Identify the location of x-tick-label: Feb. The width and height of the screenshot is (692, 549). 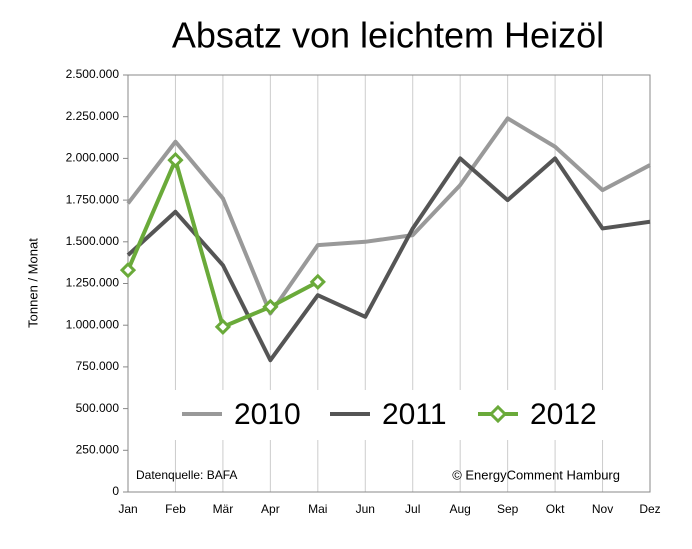
(175, 509).